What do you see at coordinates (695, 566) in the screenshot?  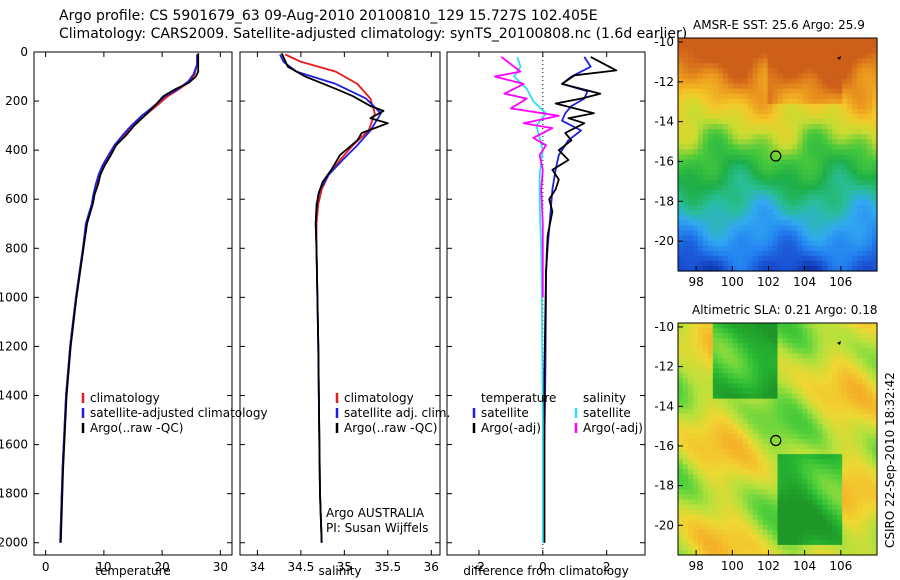 I see `sla-map-xtick-label: 98` at bounding box center [695, 566].